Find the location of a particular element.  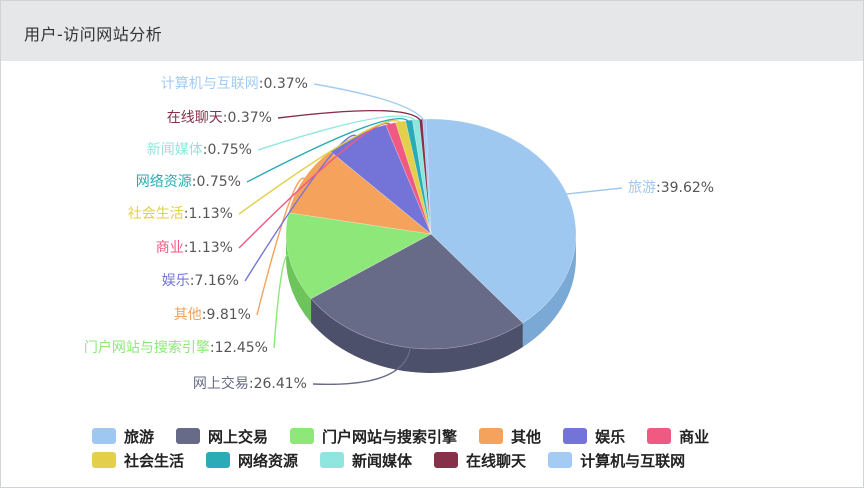

pie-side-旅游 is located at coordinates (549, 290).